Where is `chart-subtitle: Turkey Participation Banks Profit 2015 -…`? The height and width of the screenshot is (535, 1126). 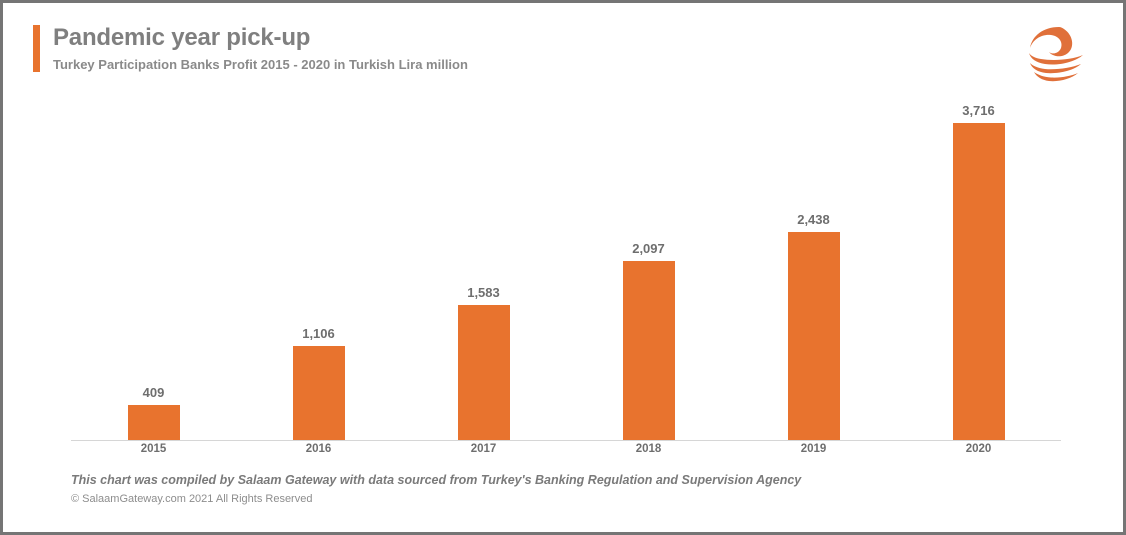
chart-subtitle: Turkey Participation Banks Profit 2015 -… is located at coordinates (260, 64).